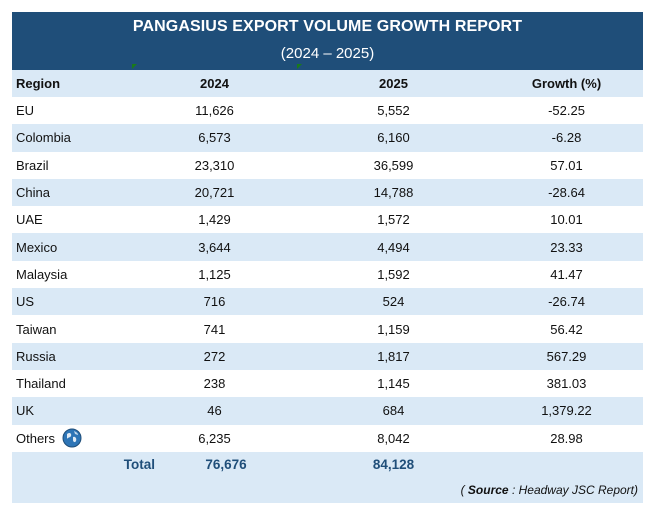 The height and width of the screenshot is (517, 663). I want to click on cell-2024: 272, so click(214, 356).